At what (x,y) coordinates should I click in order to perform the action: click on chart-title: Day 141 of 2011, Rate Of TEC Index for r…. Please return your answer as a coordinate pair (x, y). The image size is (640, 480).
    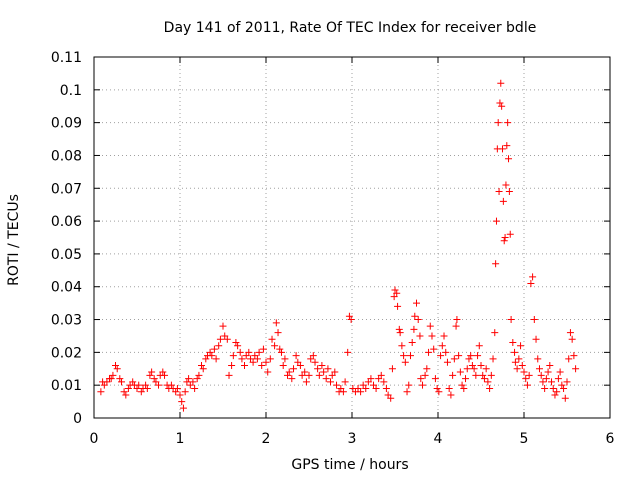
    Looking at the image, I should click on (350, 28).